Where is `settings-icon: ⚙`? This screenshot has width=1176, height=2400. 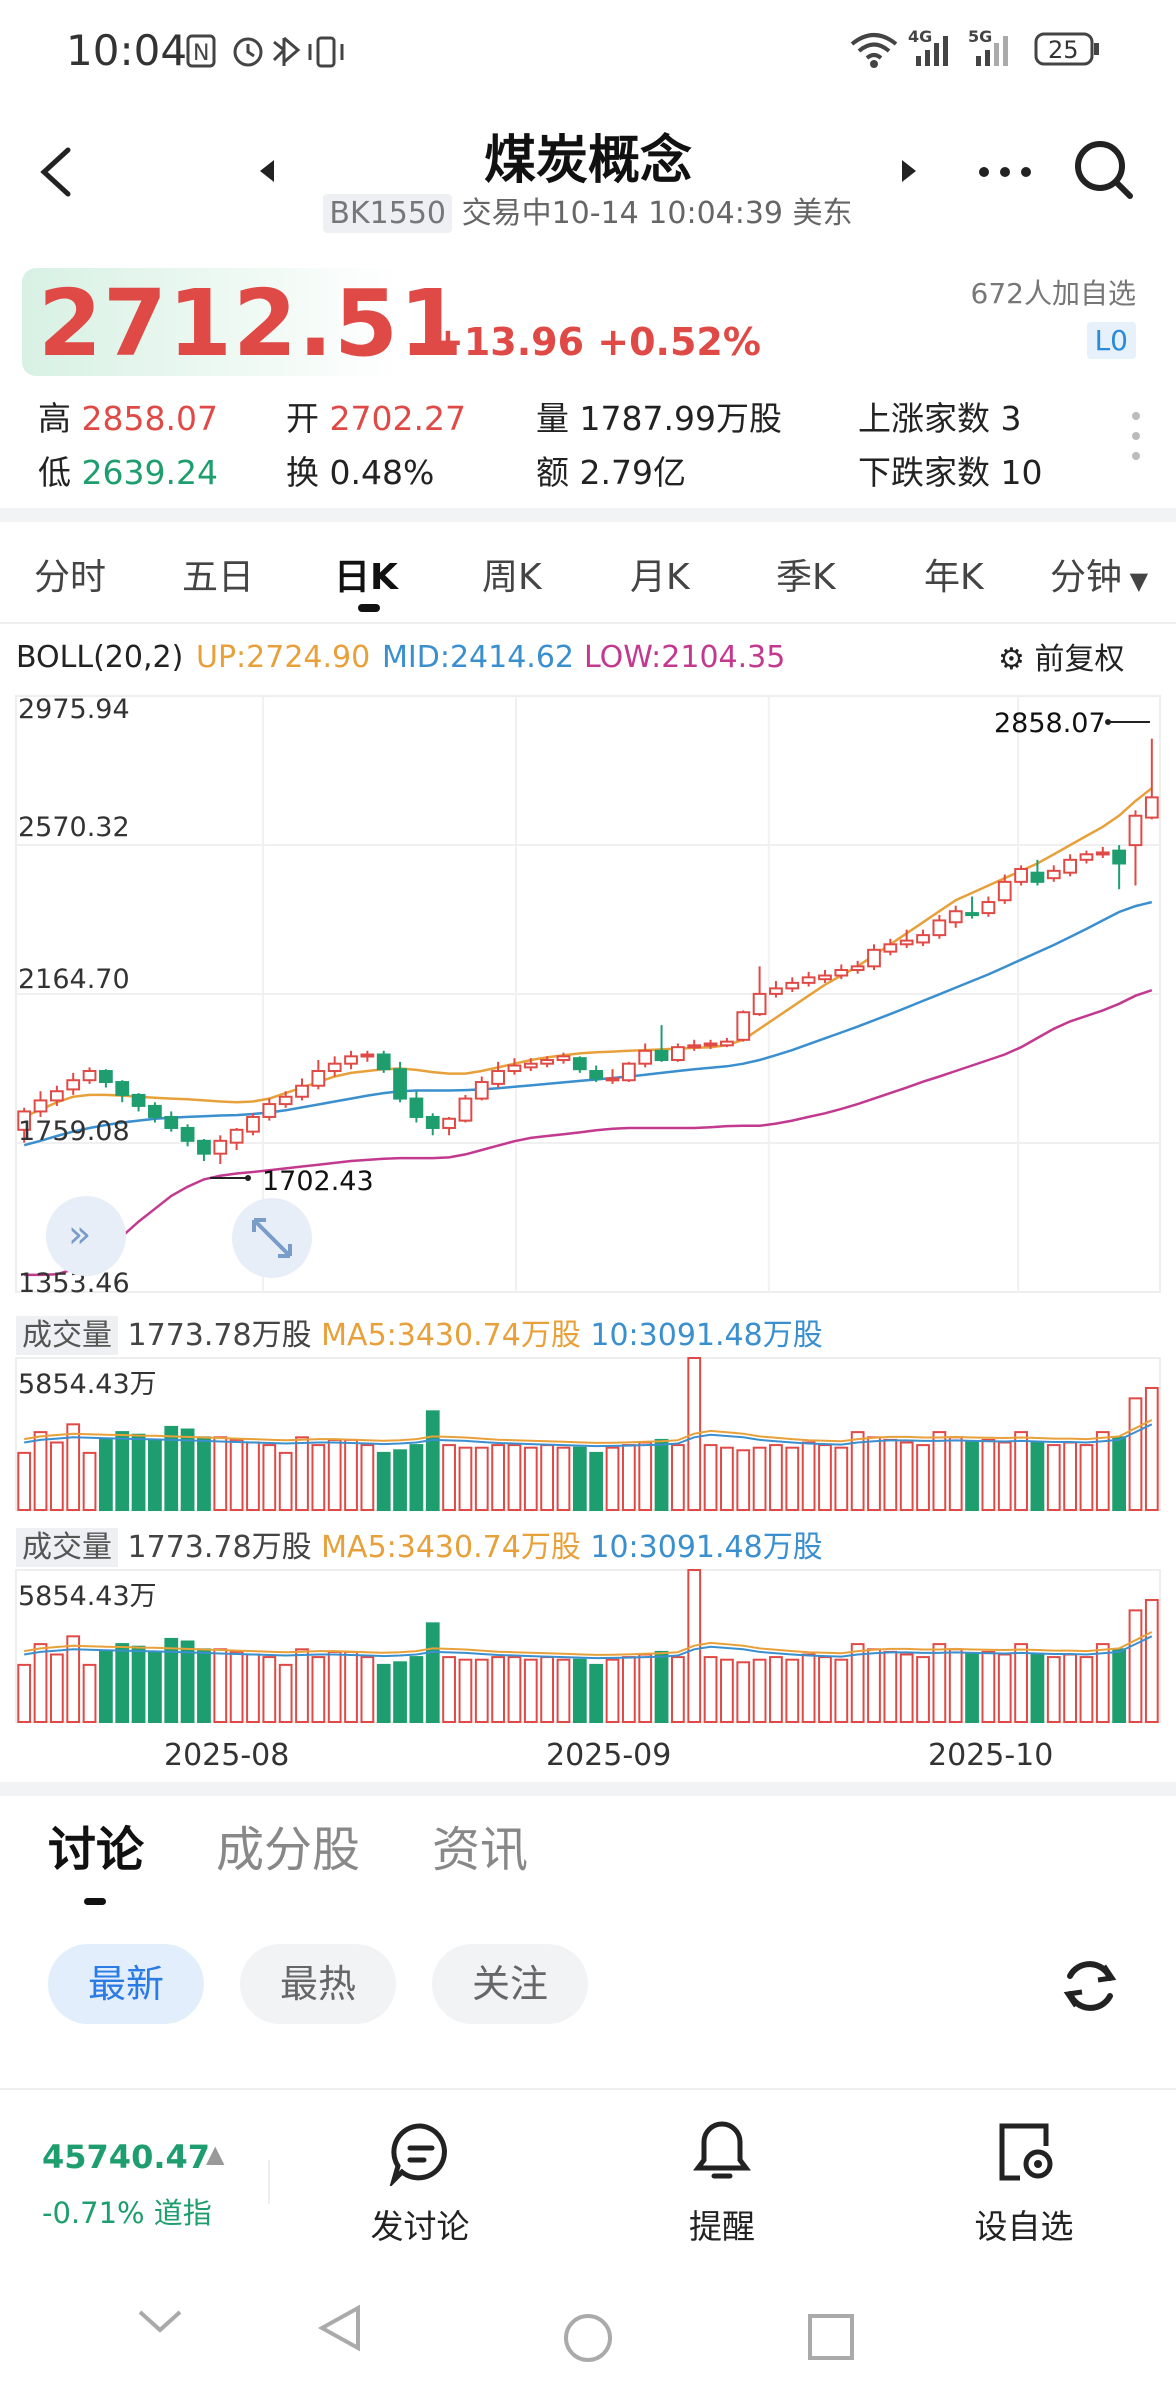 settings-icon: ⚙ is located at coordinates (1011, 659).